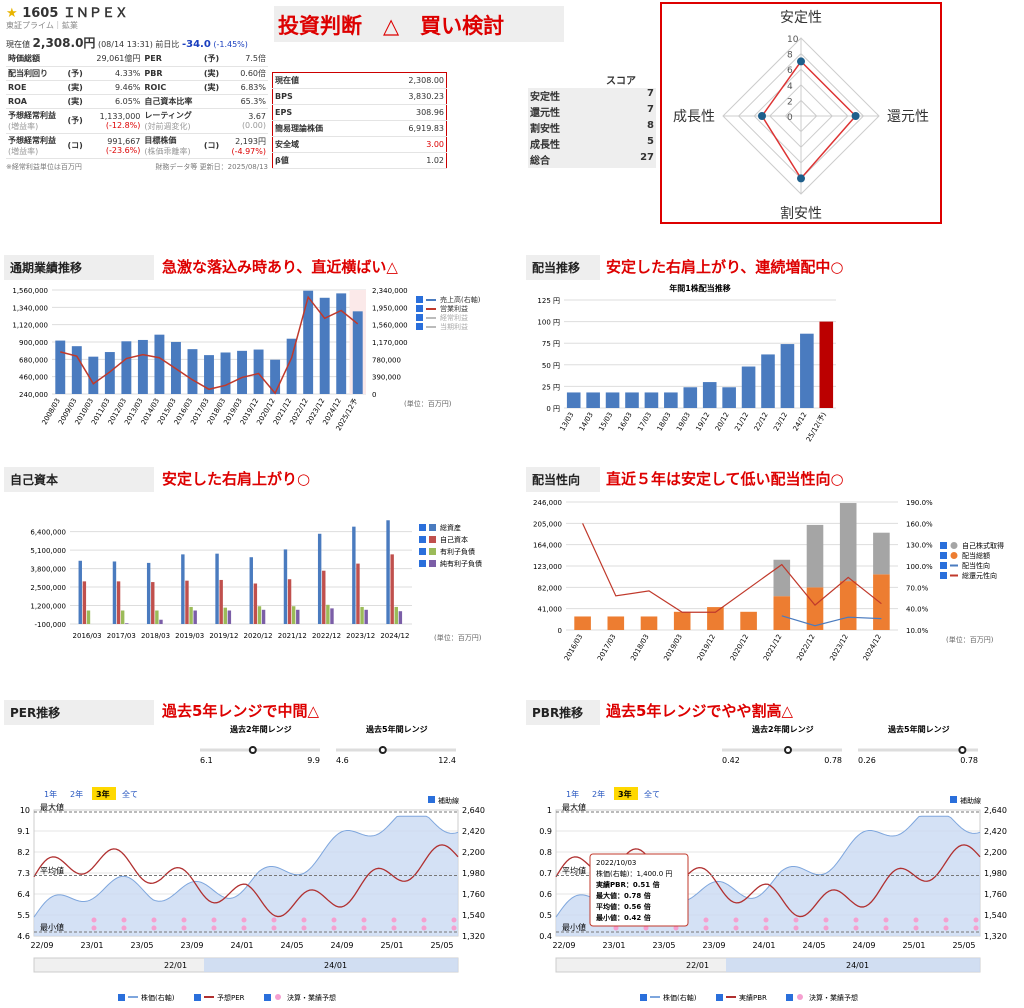  What do you see at coordinates (155, 636) in the screenshot?
I see `x-tick: 2018/03` at bounding box center [155, 636].